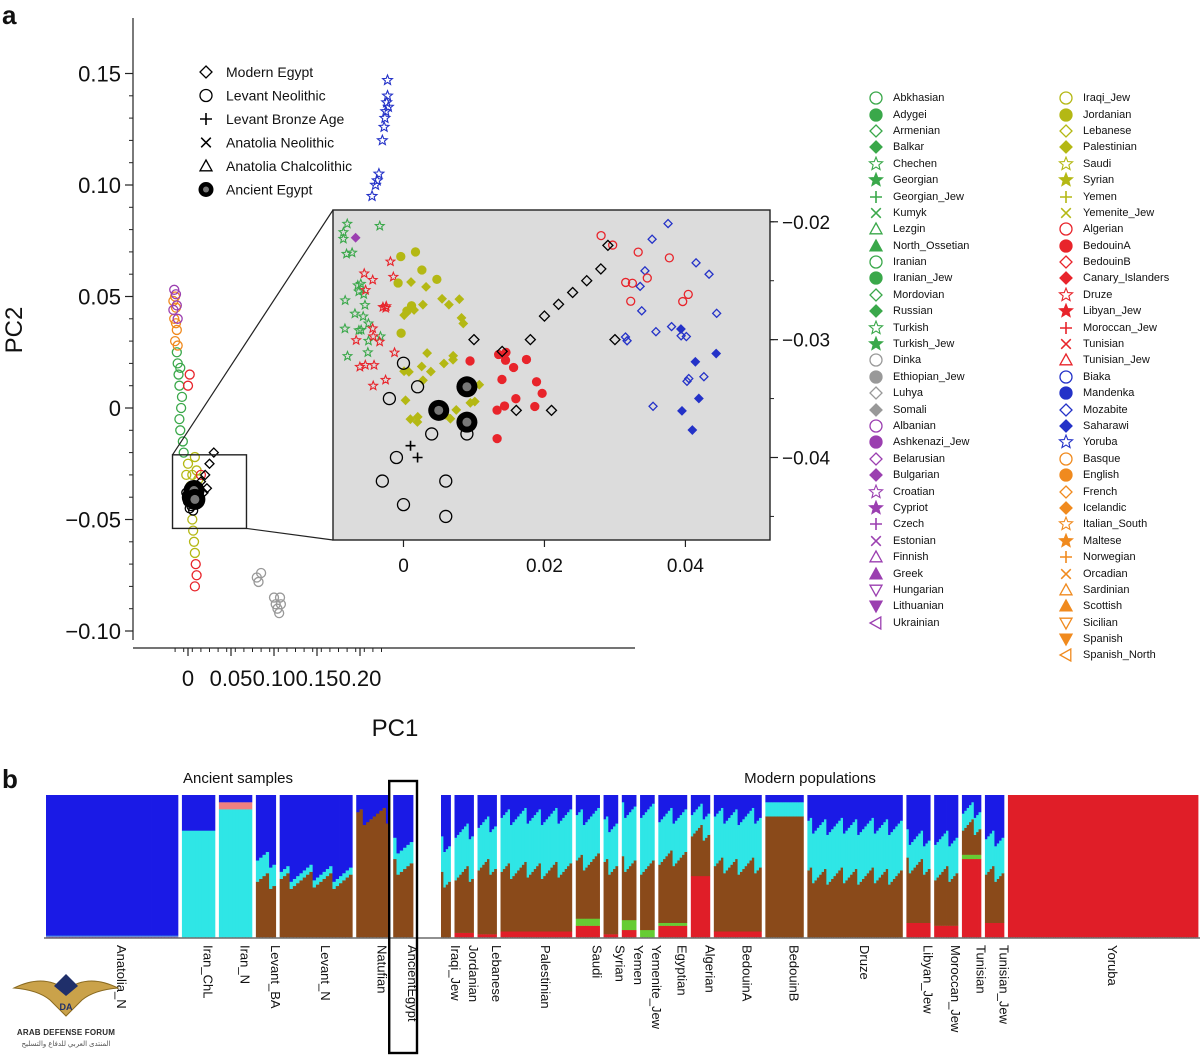 This screenshot has width=1200, height=1057. I want to click on inset-levant-bronze-point, so click(417, 457).